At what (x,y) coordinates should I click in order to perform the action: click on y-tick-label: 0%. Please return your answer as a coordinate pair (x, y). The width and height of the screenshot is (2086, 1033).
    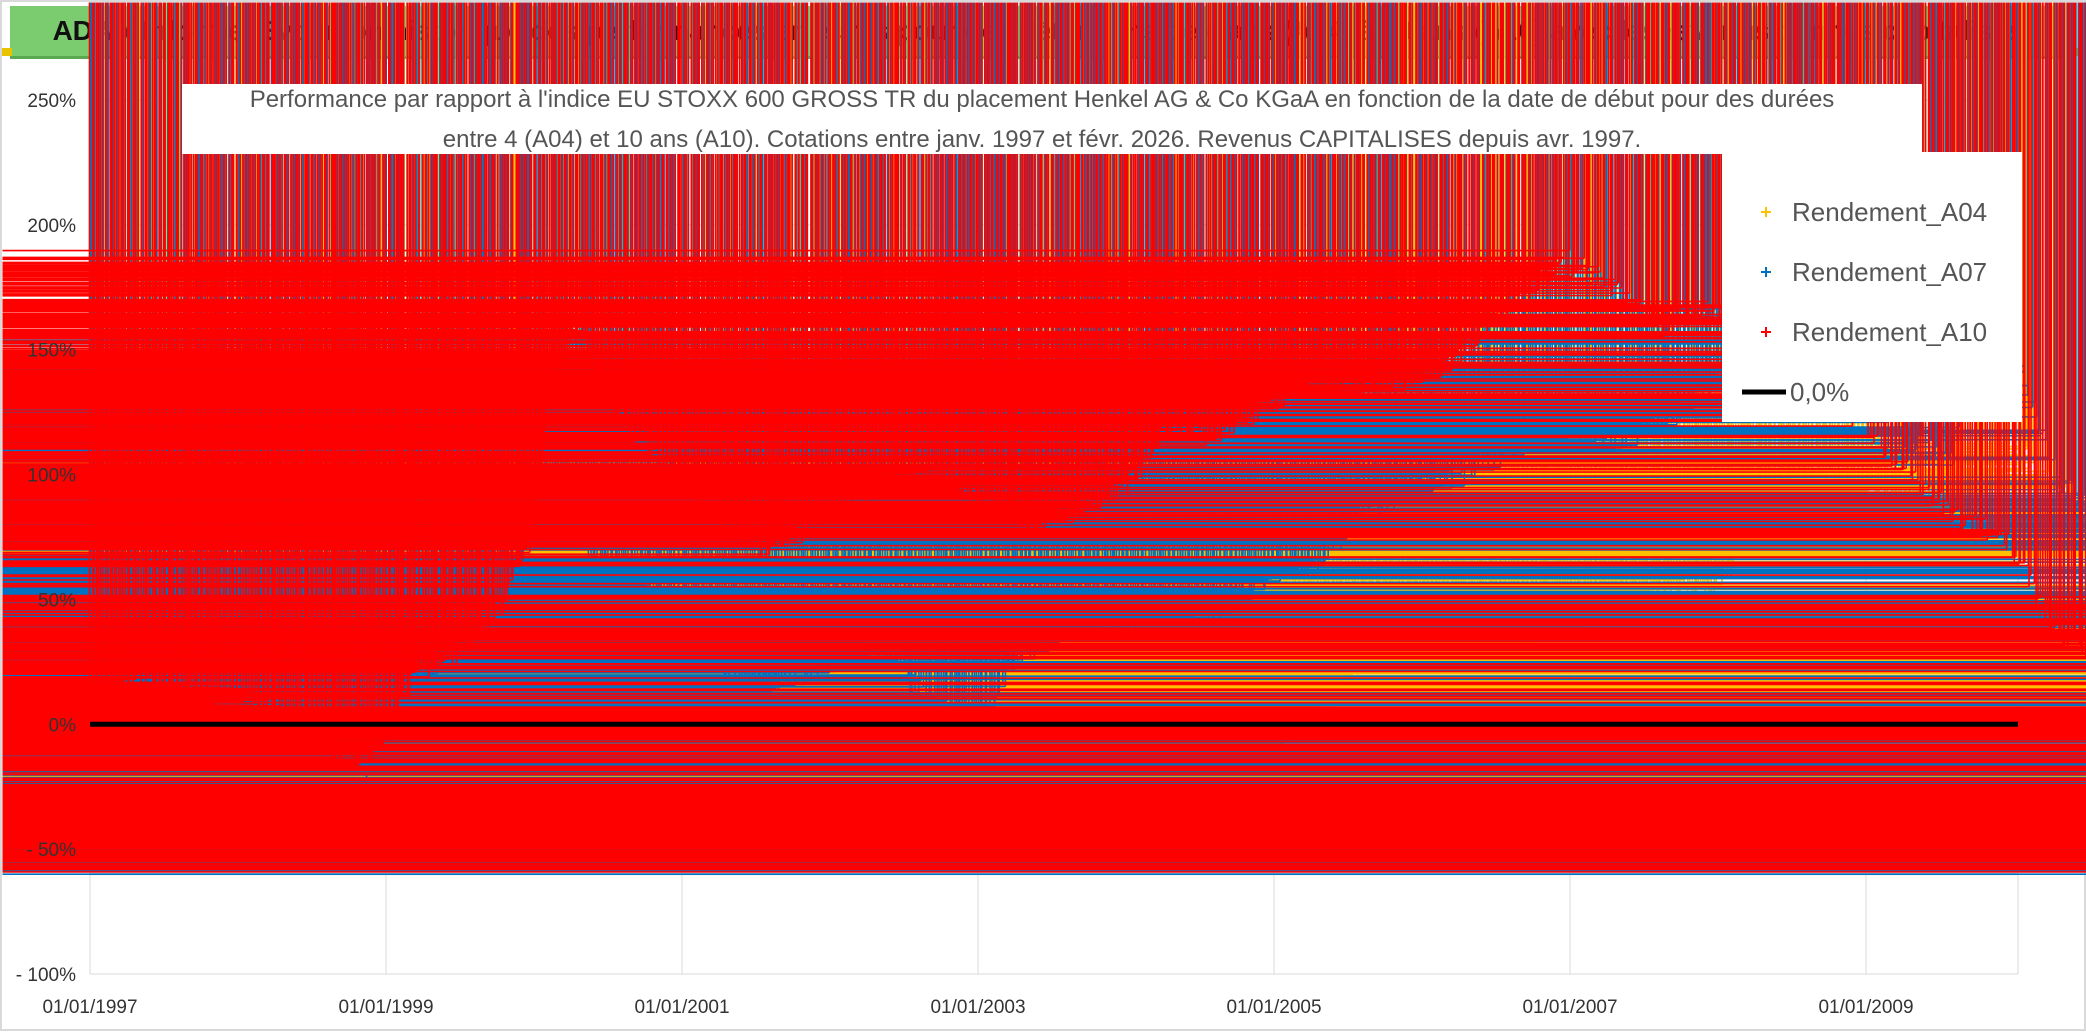
    Looking at the image, I should click on (63, 725).